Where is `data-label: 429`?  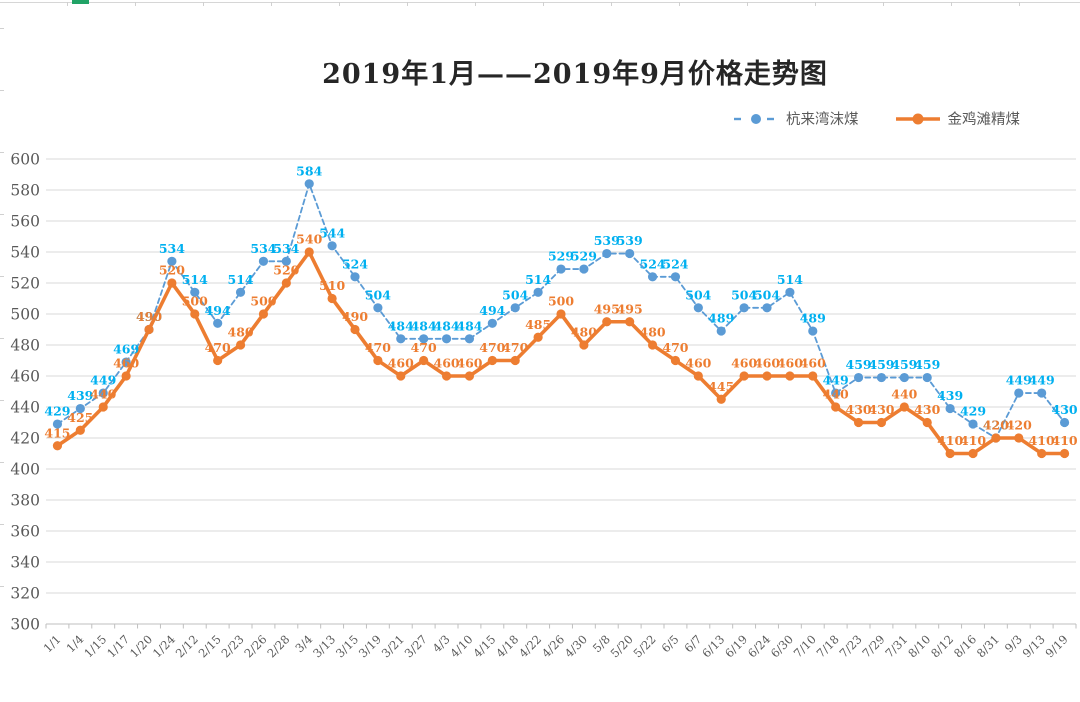 data-label: 429 is located at coordinates (973, 411).